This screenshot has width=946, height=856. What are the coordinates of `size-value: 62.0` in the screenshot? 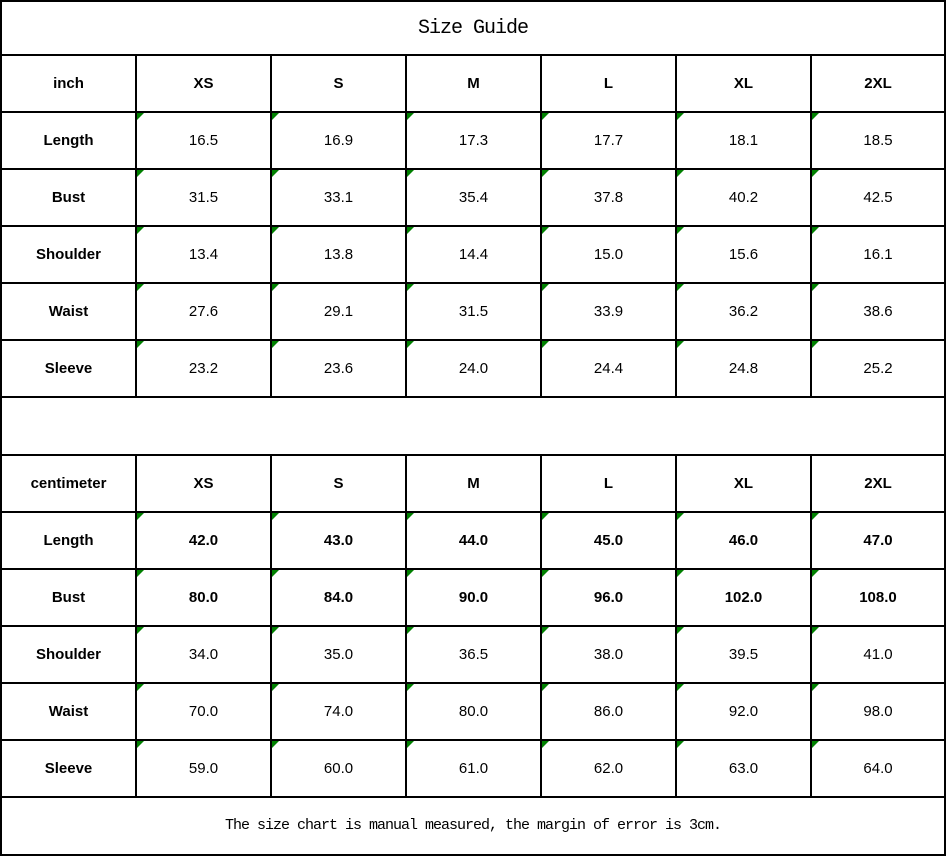 It's located at (608, 768).